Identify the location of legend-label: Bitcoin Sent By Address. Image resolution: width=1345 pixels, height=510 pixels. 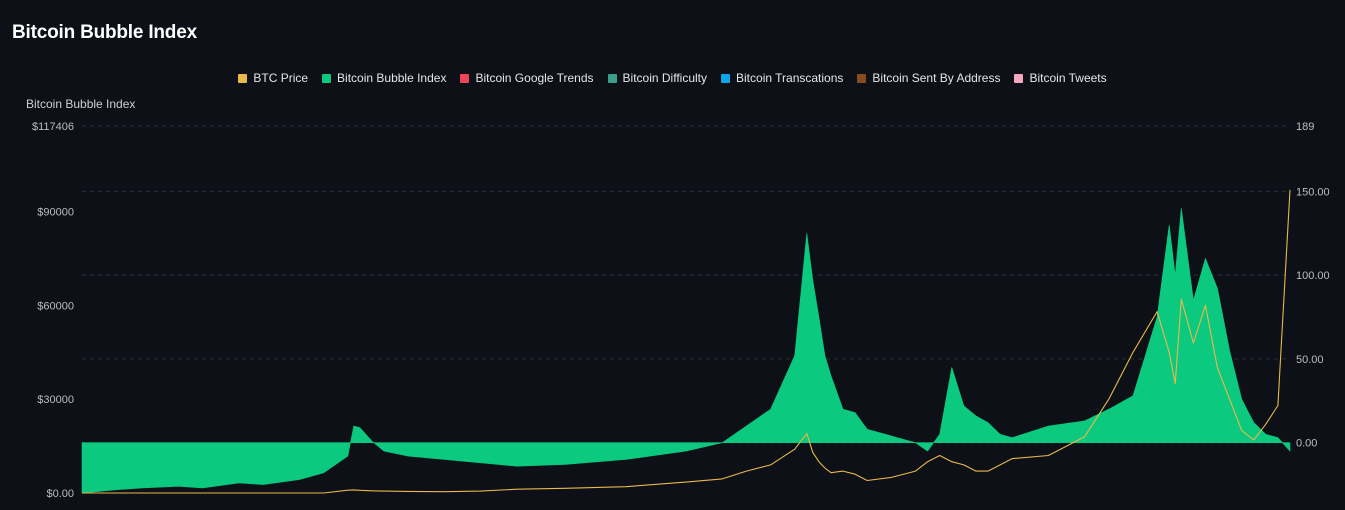
(936, 78).